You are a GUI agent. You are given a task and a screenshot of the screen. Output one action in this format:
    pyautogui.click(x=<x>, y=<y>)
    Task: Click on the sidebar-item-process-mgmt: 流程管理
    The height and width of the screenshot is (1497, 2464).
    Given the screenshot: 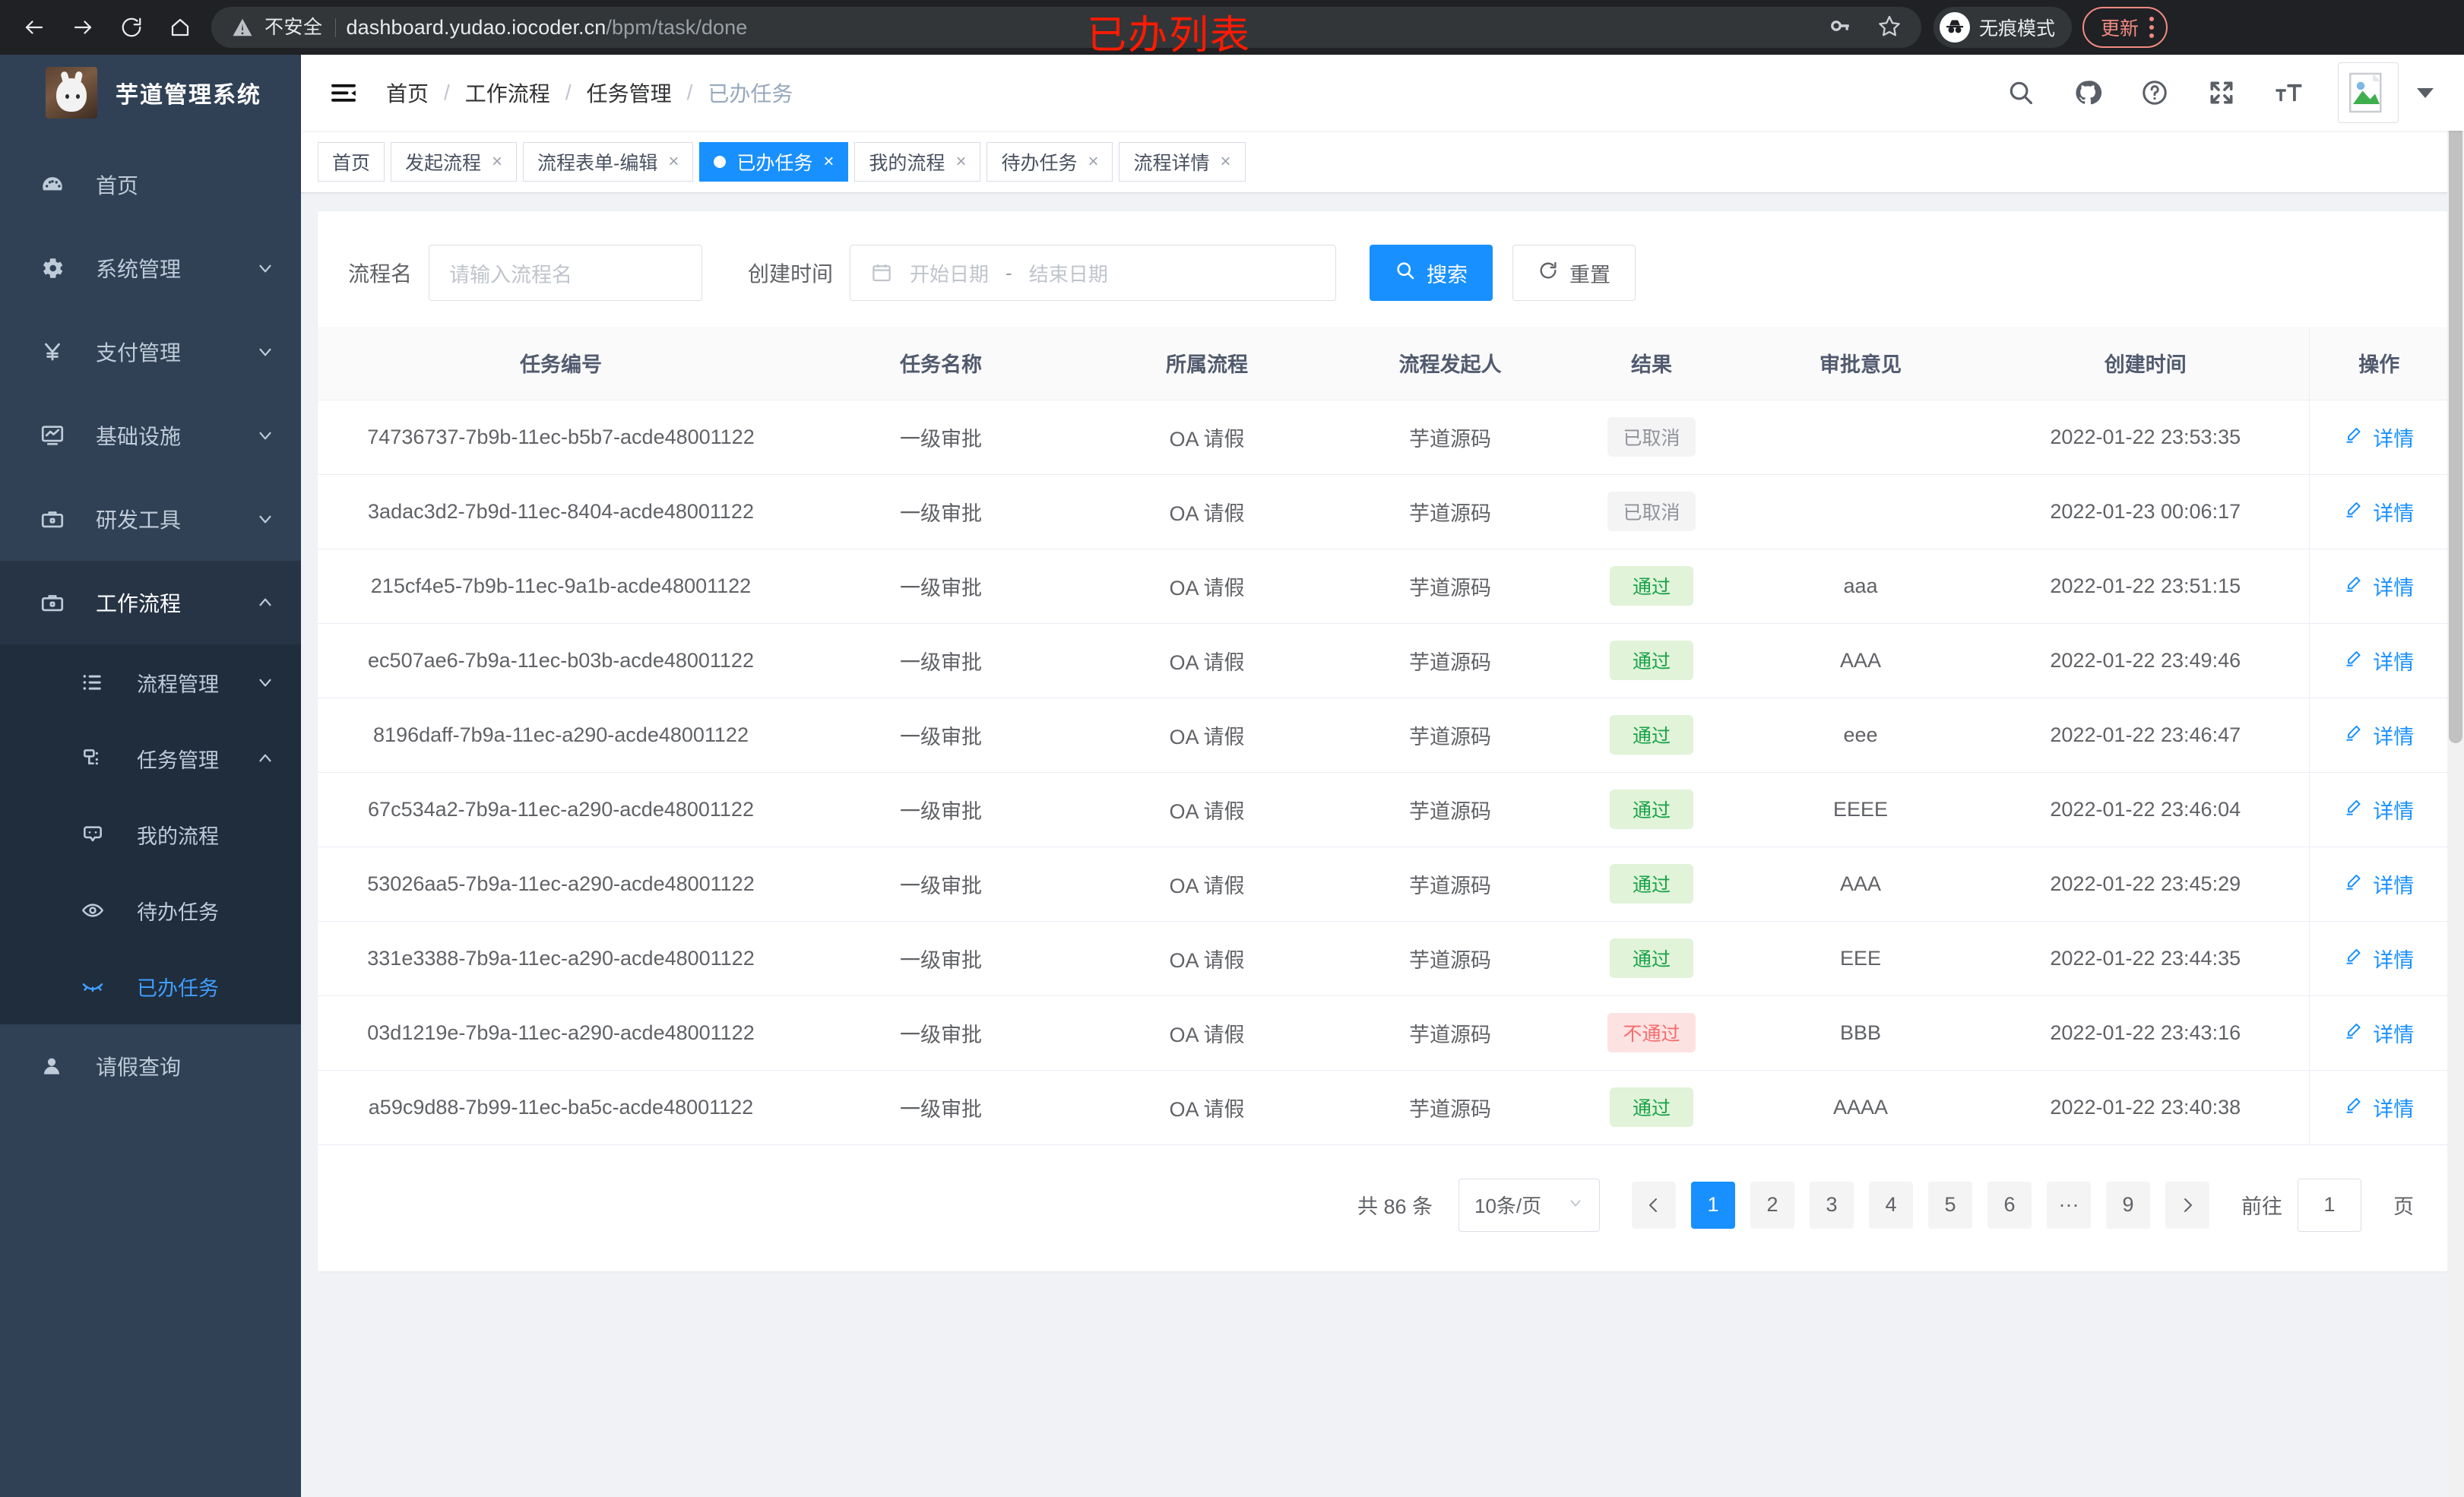 What is the action you would take?
    pyautogui.click(x=150, y=682)
    